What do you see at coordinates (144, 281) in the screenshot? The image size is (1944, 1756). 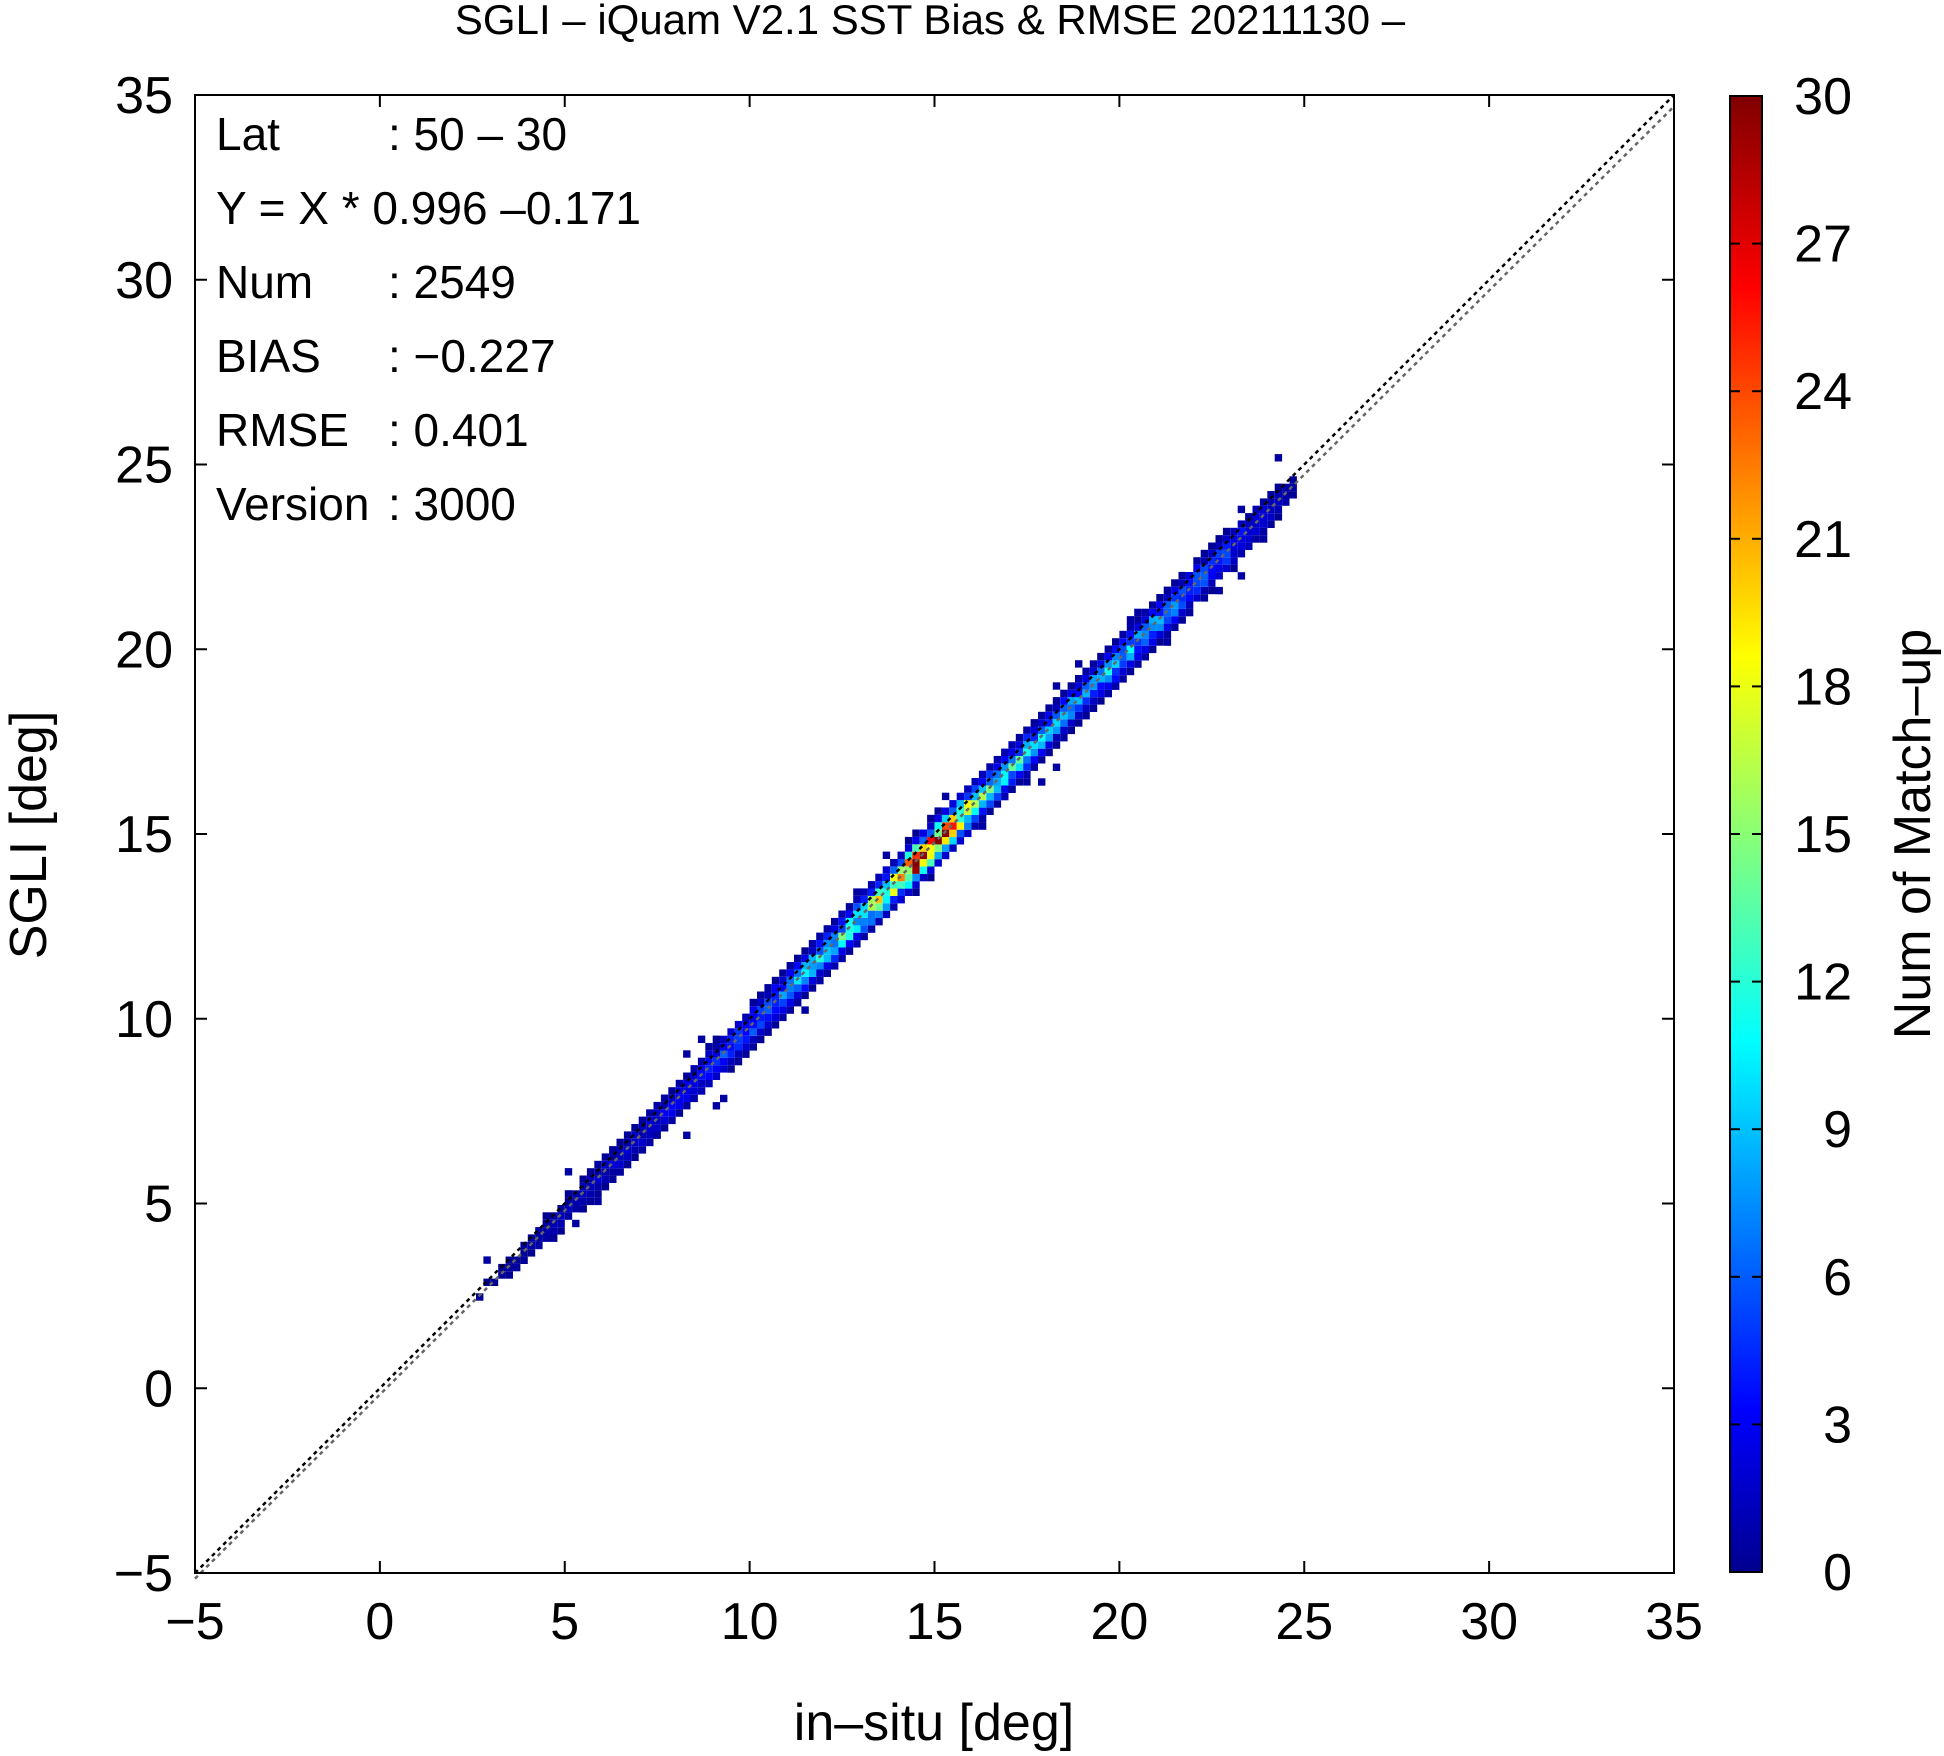 I see `y-tick-label: 30` at bounding box center [144, 281].